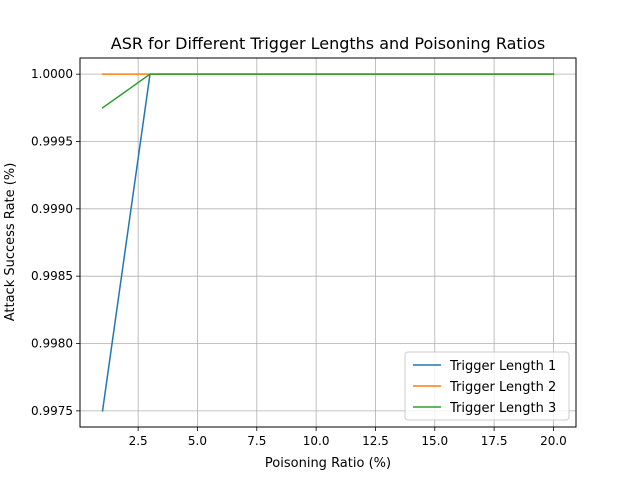 This screenshot has width=640, height=480. What do you see at coordinates (197, 441) in the screenshot?
I see `x-tick-label: 5.0` at bounding box center [197, 441].